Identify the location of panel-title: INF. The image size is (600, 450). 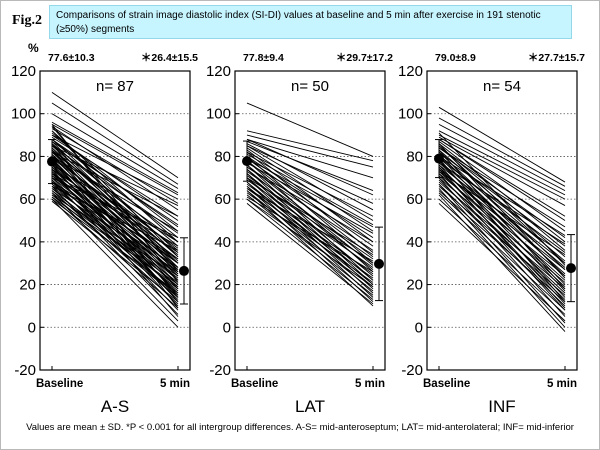
(501, 406).